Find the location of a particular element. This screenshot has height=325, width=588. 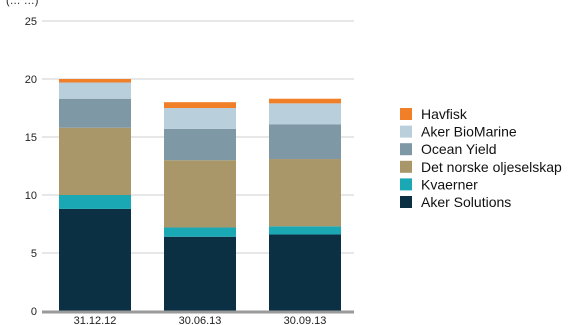

y-axis: 0 5 10 15 20 25 is located at coordinates (31, 167).